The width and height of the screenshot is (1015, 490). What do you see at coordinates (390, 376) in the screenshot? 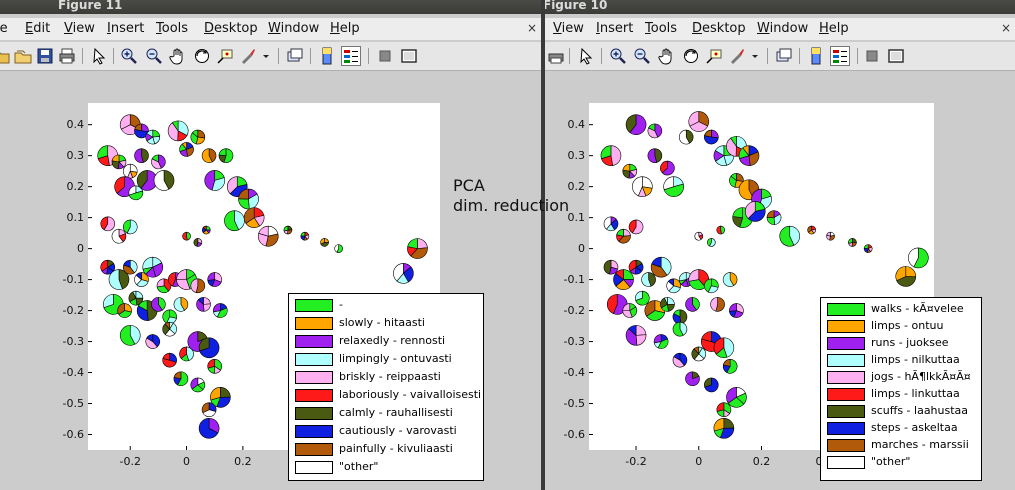
I see `legend-label: briskly - reippaasti` at bounding box center [390, 376].